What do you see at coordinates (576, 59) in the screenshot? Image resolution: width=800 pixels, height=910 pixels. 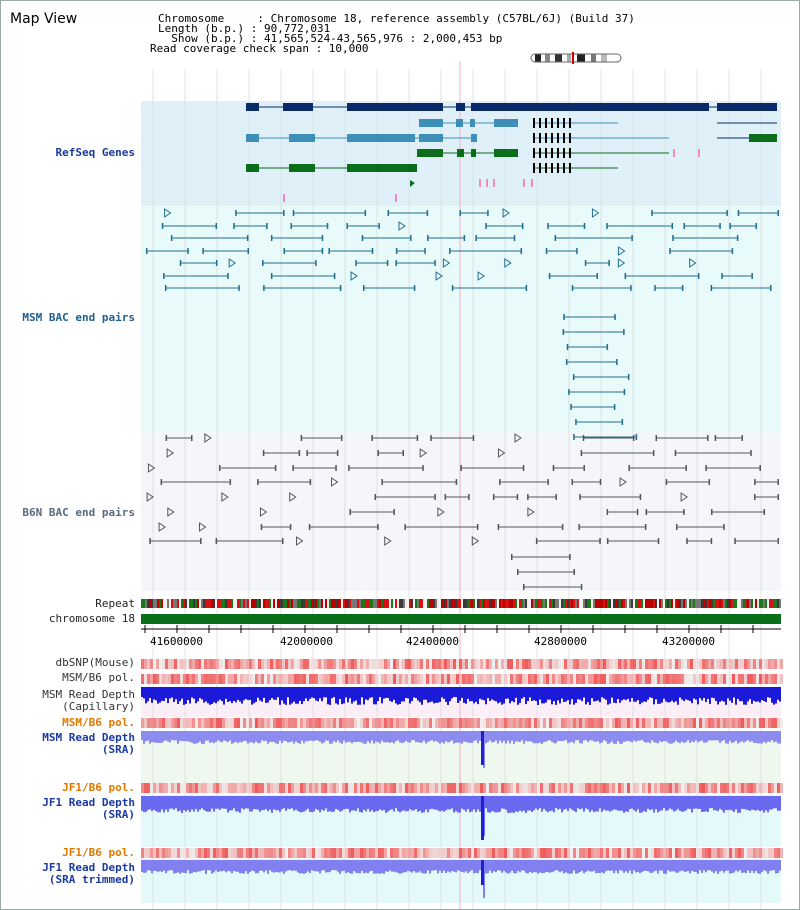 I see `chromosome-ideogram` at bounding box center [576, 59].